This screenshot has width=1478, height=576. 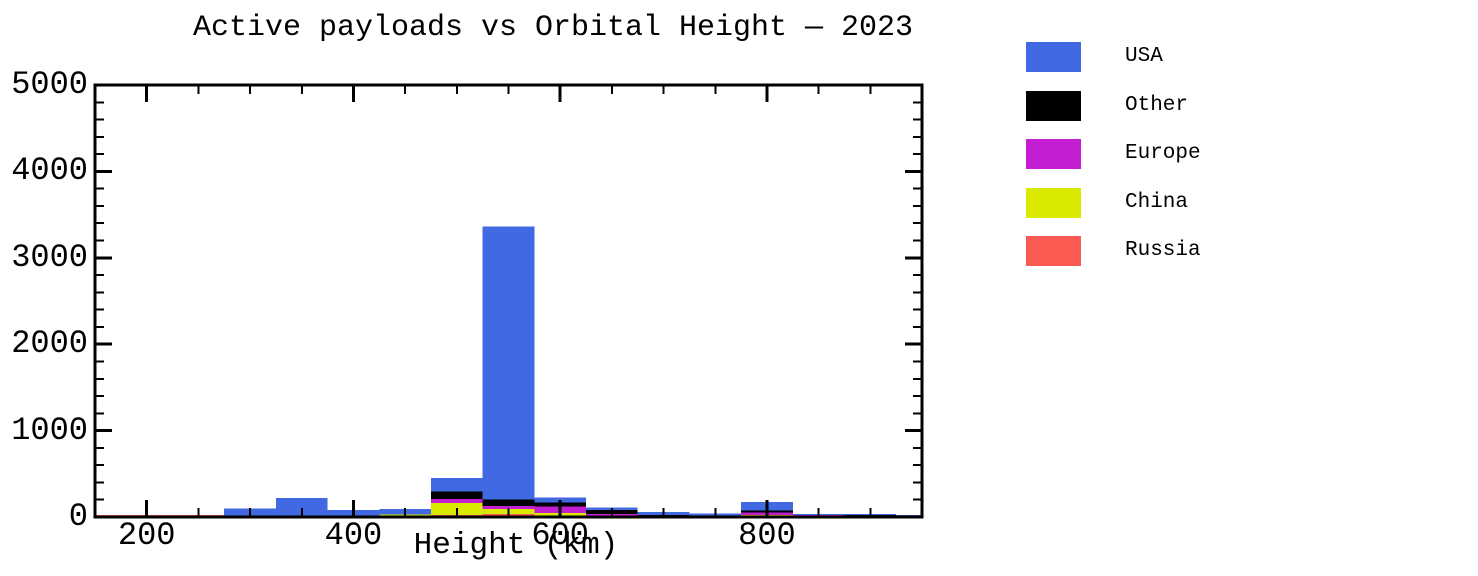 I want to click on legend-swatch-usa, so click(x=1053, y=57).